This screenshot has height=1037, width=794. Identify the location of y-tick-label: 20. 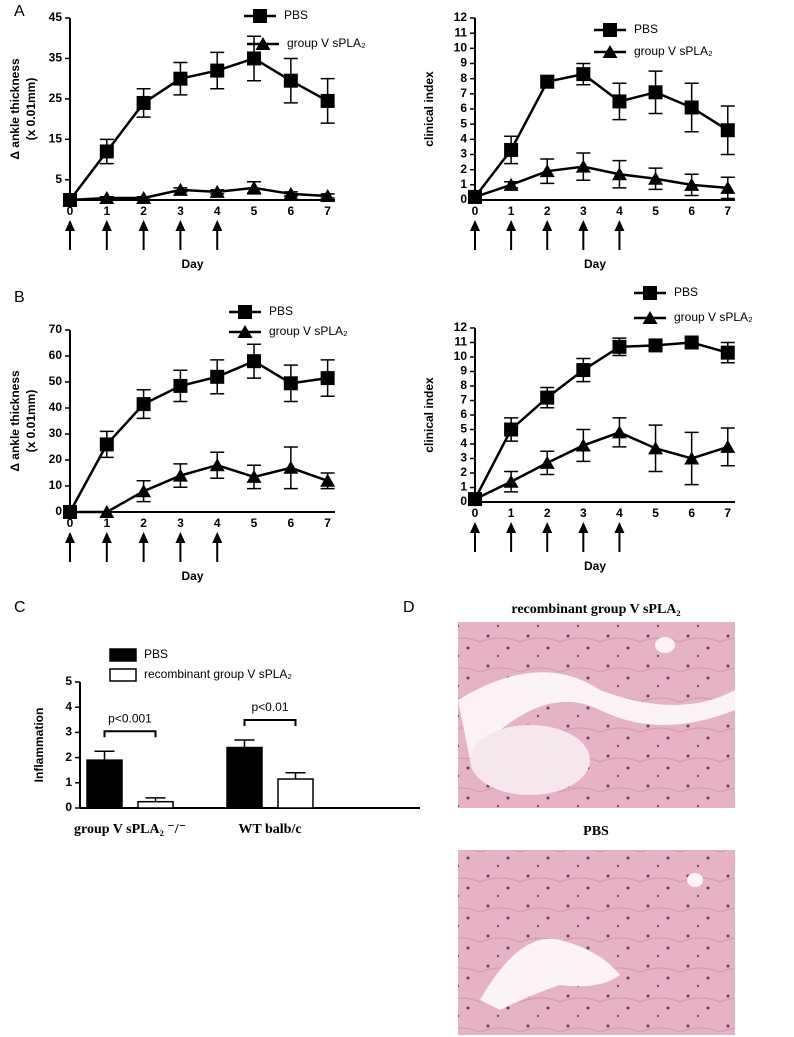
(56, 459).